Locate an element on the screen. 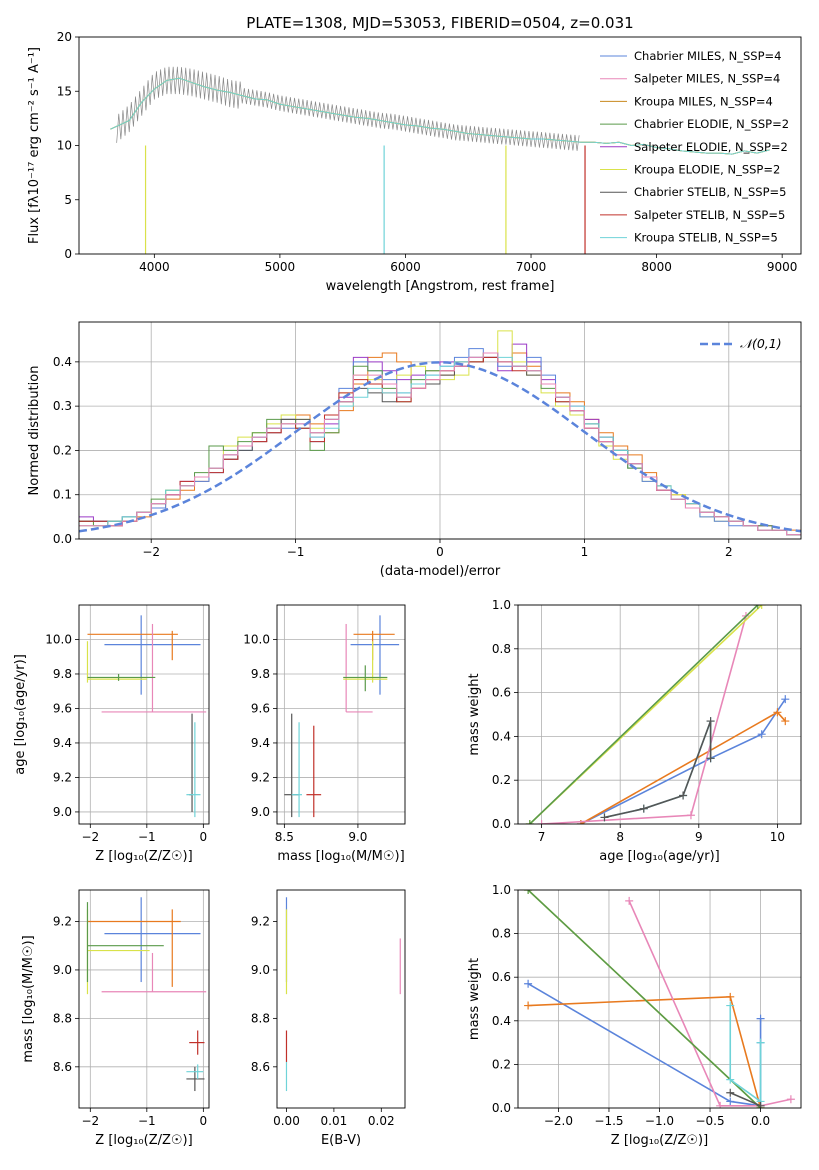 The width and height of the screenshot is (819, 1170). x-tick-label: 6000 is located at coordinates (405, 267).